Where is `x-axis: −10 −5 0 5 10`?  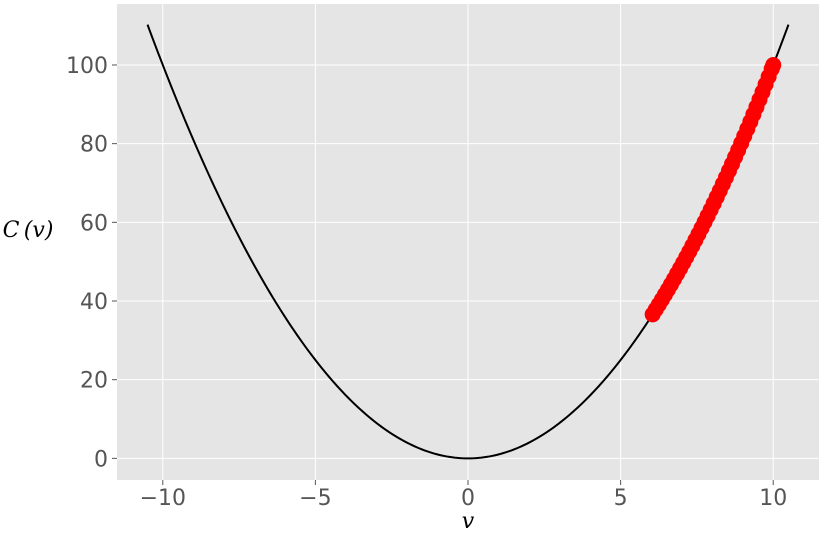
x-axis: −10 −5 0 5 10 is located at coordinates (463, 495).